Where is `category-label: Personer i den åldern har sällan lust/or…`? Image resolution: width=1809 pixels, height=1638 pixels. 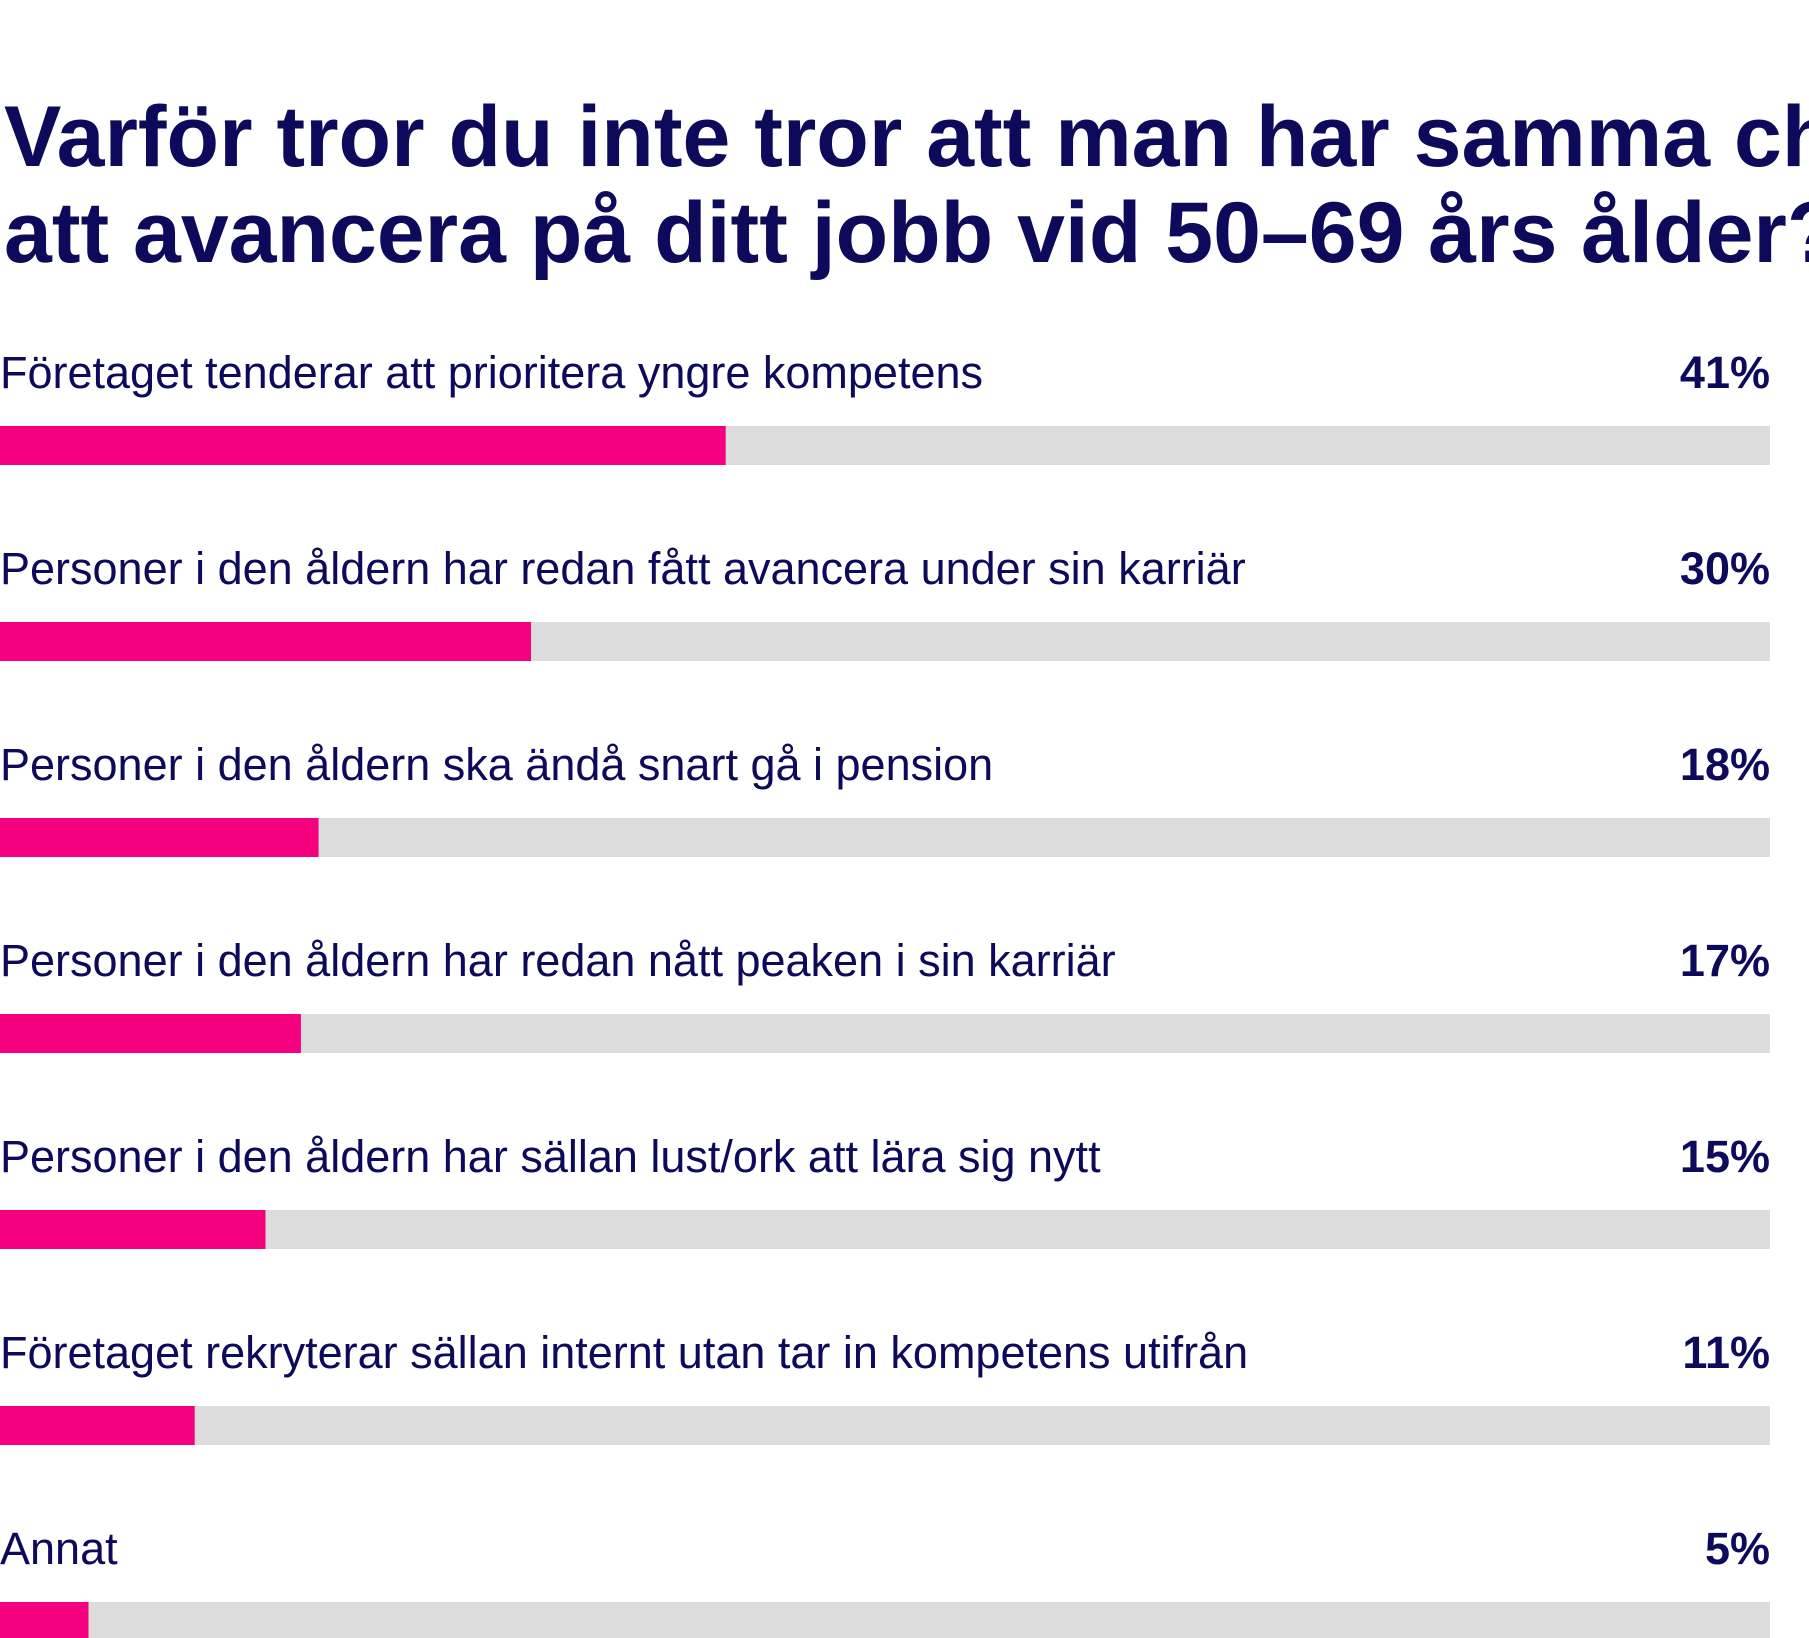 category-label: Personer i den åldern har sällan lust/or… is located at coordinates (550, 1156).